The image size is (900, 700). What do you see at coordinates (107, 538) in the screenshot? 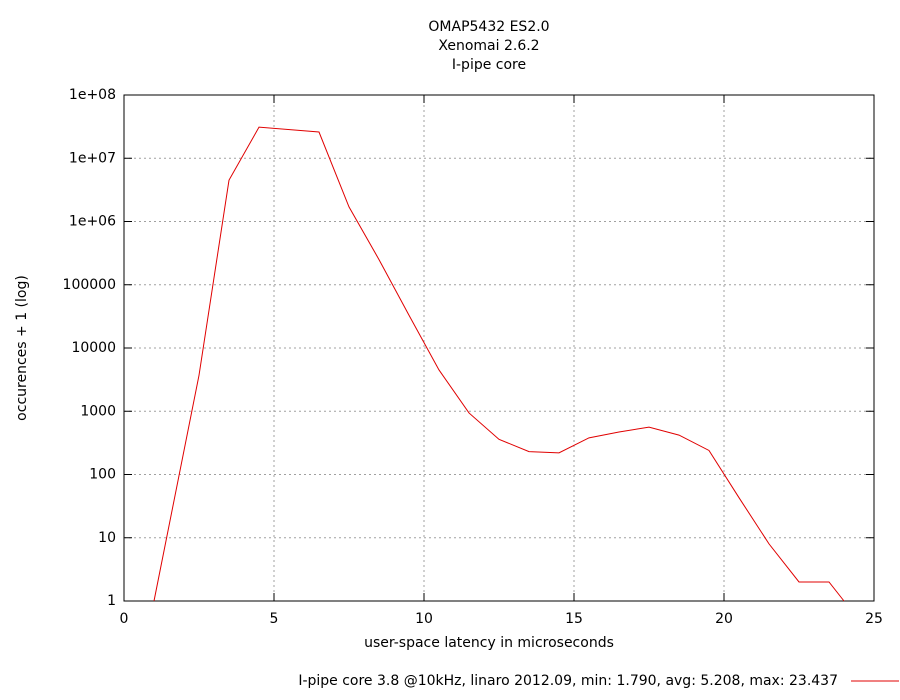
I see `y-tick-label: 10` at bounding box center [107, 538].